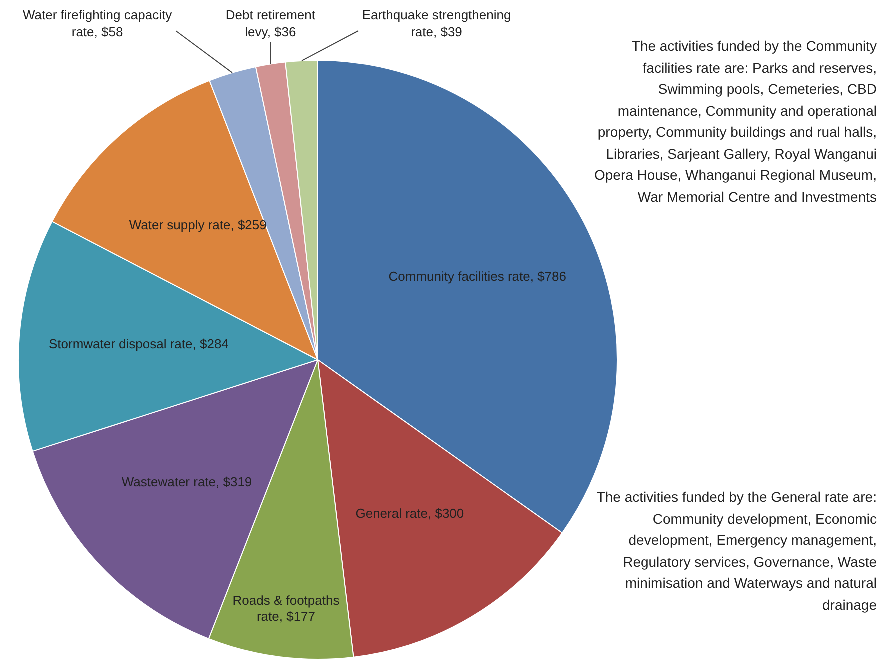 This screenshot has width=883, height=662. What do you see at coordinates (97, 24) in the screenshot?
I see `slice-label: Water firefighting capacity rate, $58` at bounding box center [97, 24].